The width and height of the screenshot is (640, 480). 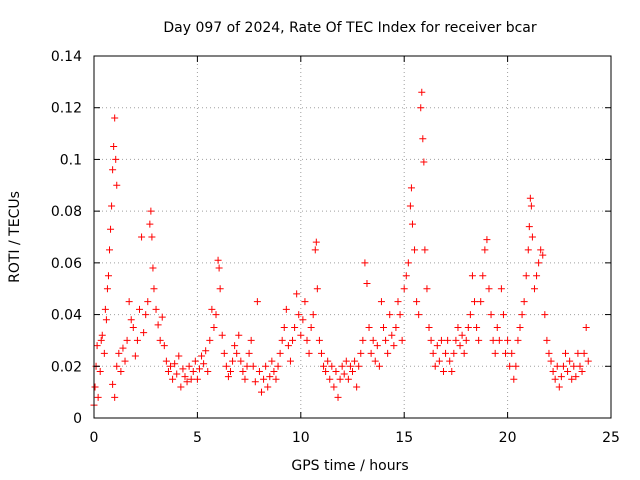 What do you see at coordinates (197, 438) in the screenshot?
I see `x-tick-label: 5` at bounding box center [197, 438].